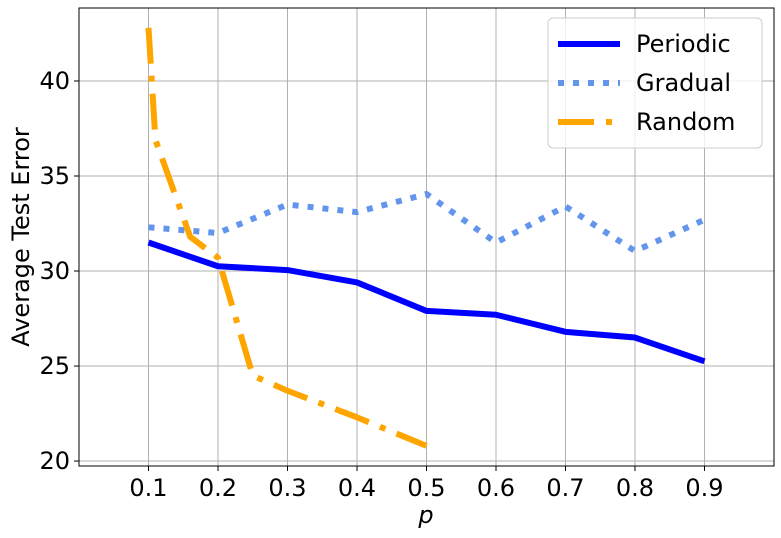 The height and width of the screenshot is (538, 781). What do you see at coordinates (148, 488) in the screenshot?
I see `x-tick-label: 0.1` at bounding box center [148, 488].